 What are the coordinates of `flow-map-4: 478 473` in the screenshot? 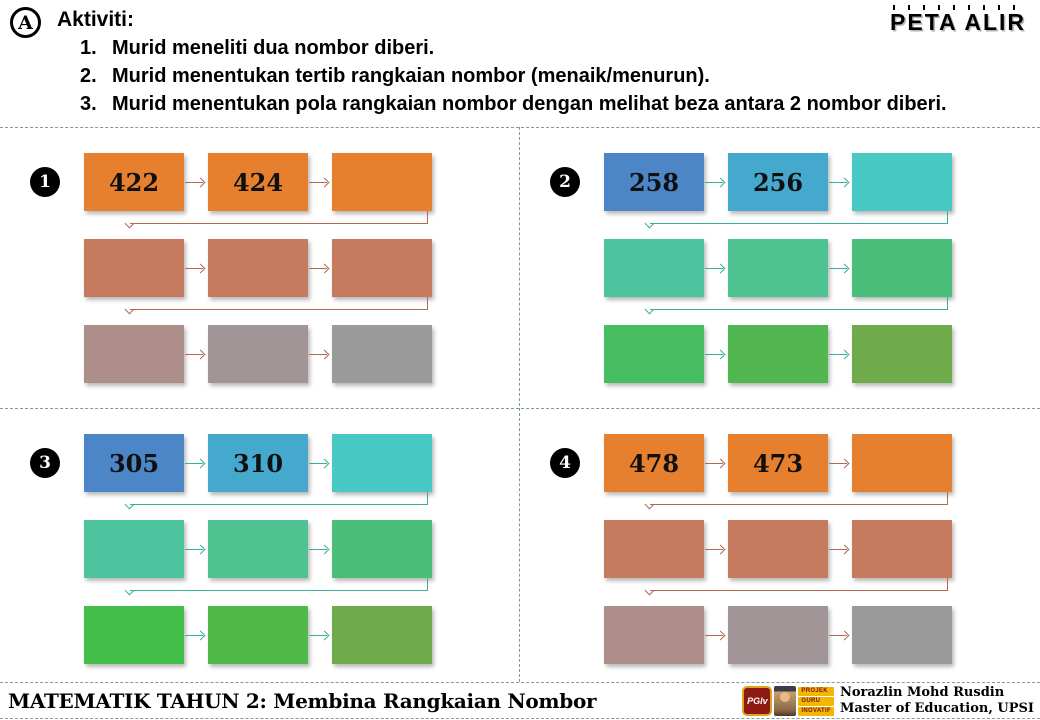 It's located at (778, 549).